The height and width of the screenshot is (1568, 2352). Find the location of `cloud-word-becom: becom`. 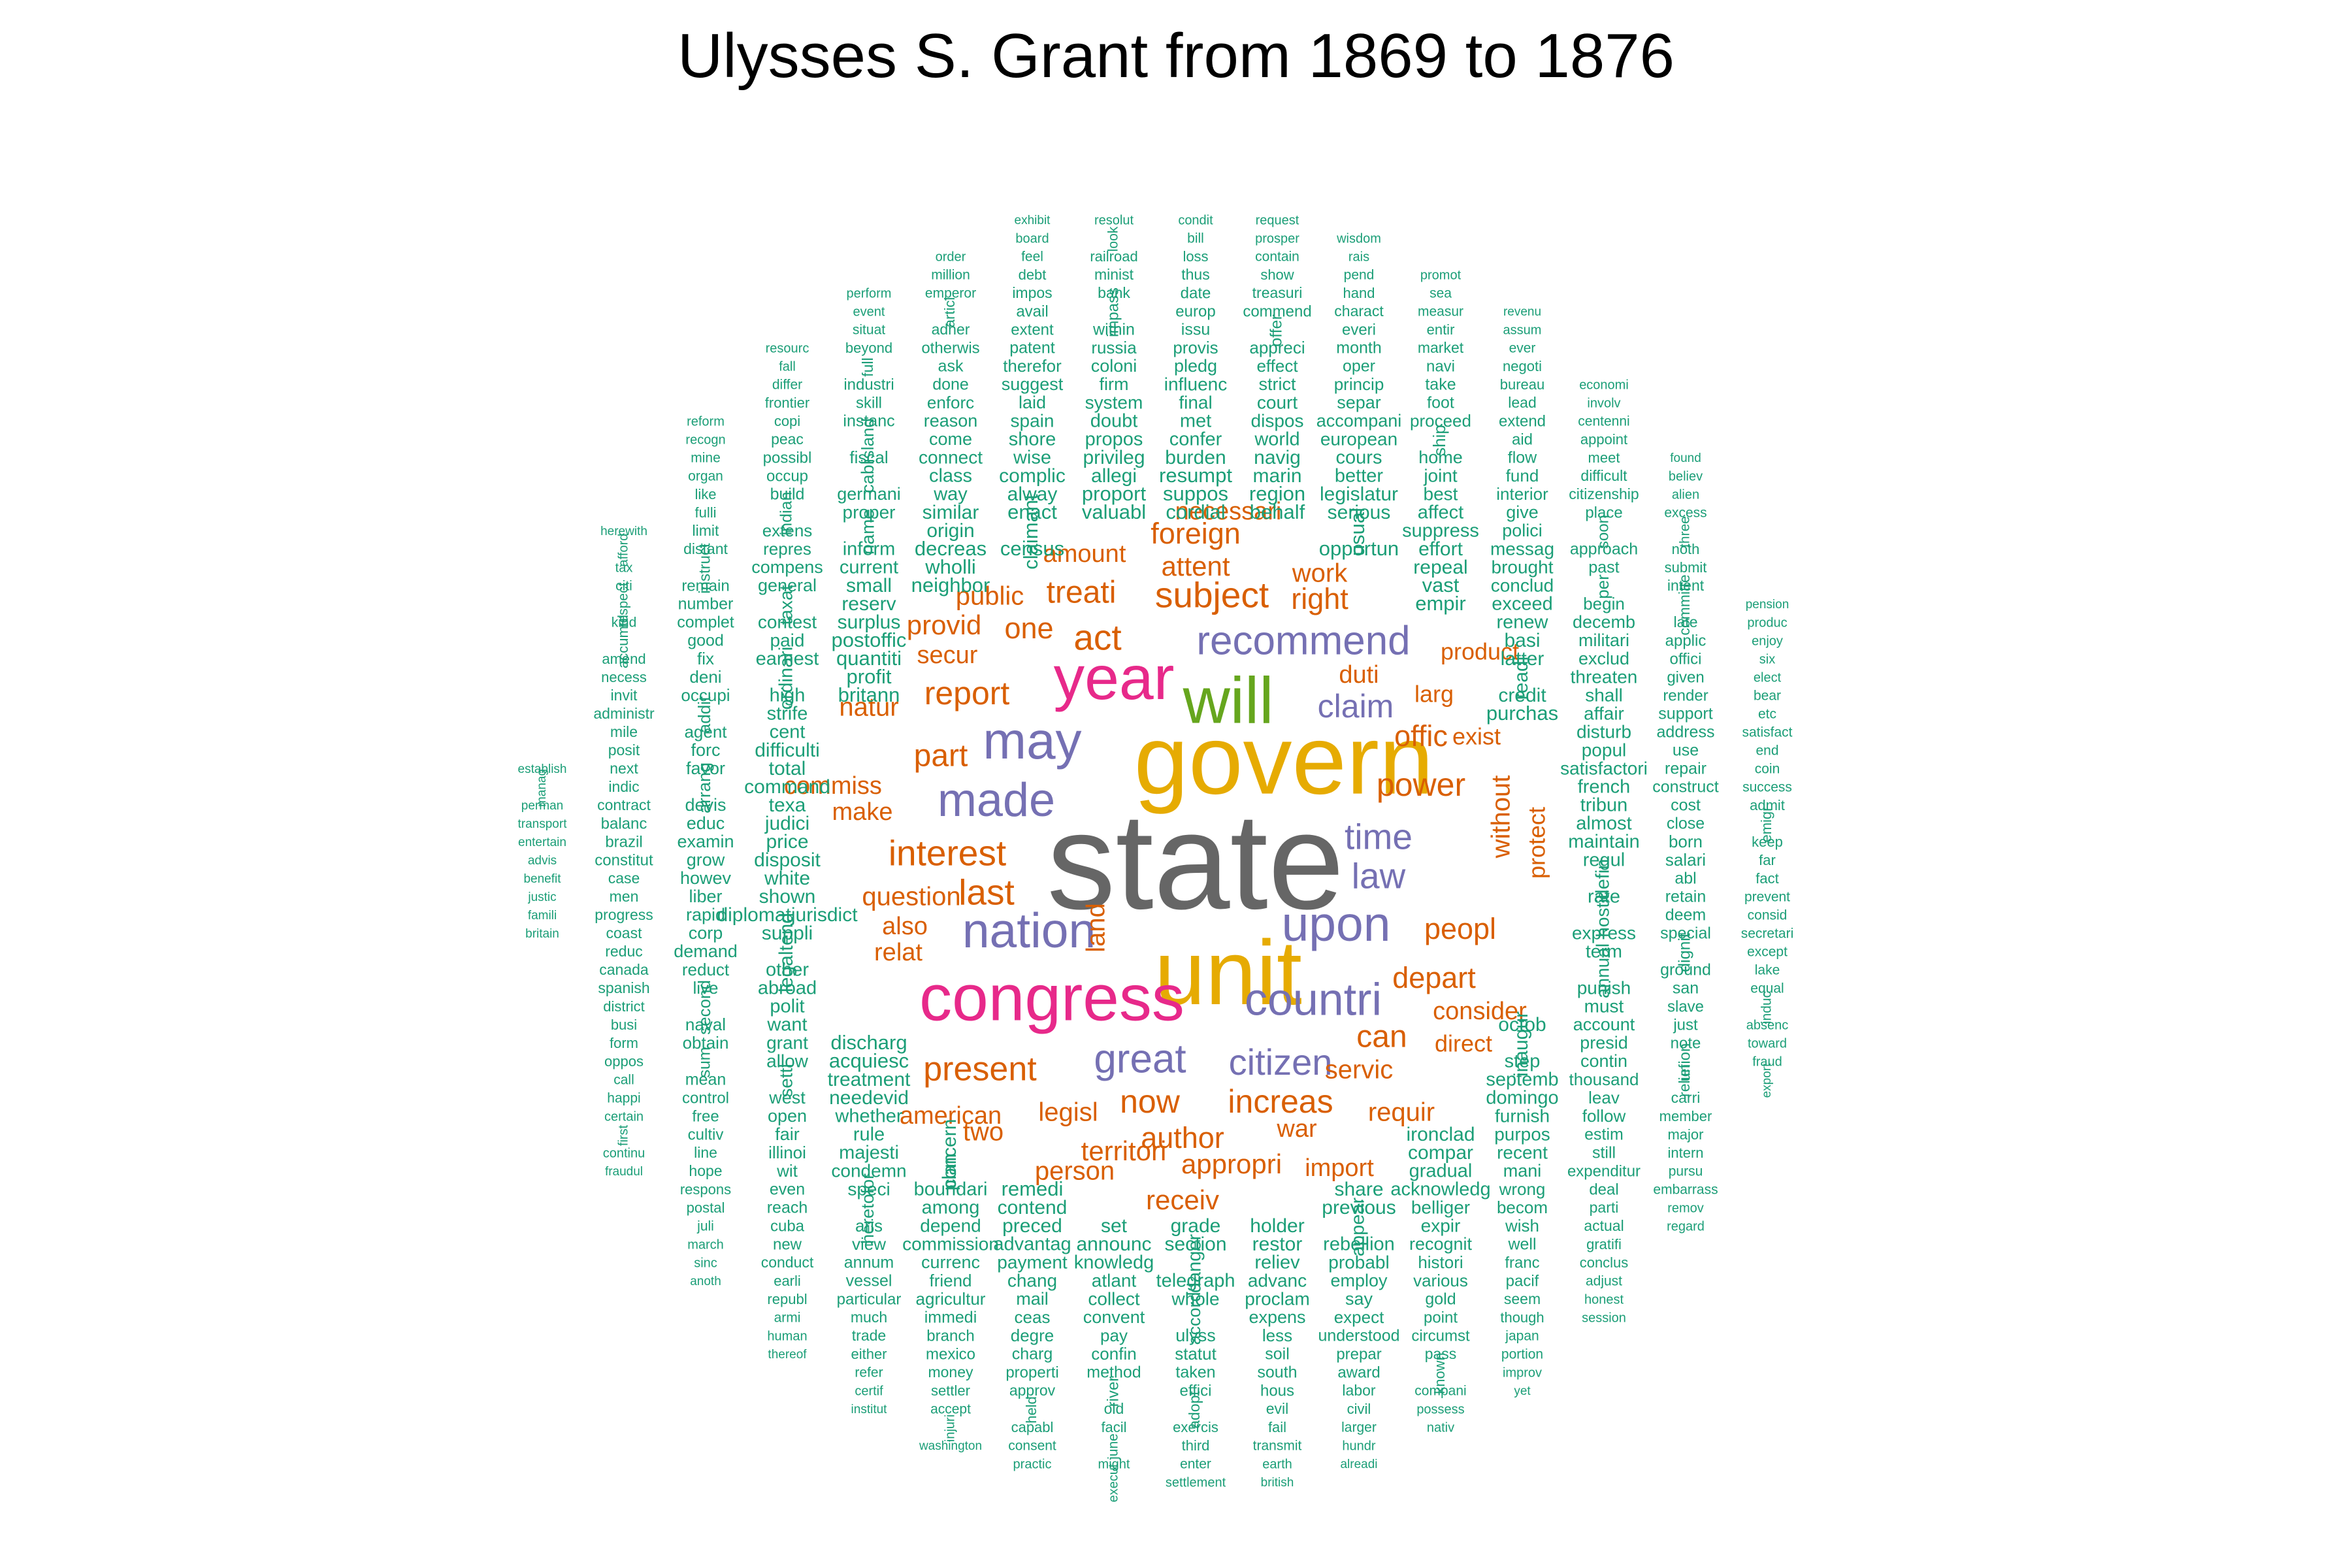

cloud-word-becom: becom is located at coordinates (1522, 1207).